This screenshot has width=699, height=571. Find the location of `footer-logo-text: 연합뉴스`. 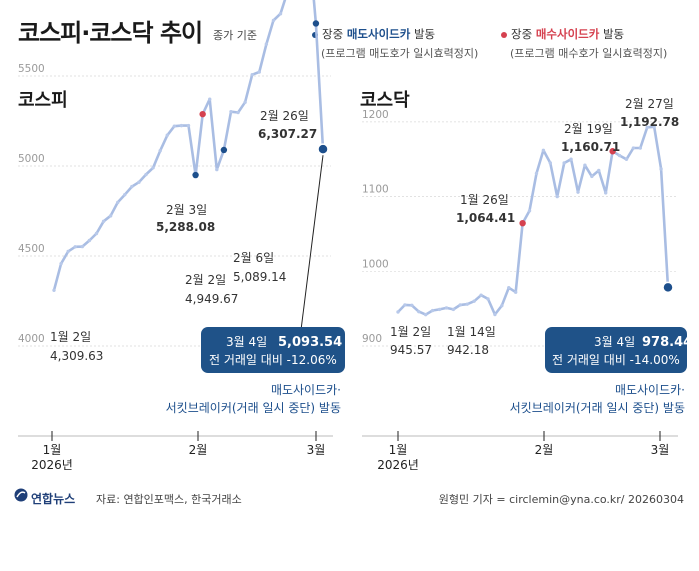

footer-logo-text: 연합뉴스 is located at coordinates (53, 499).